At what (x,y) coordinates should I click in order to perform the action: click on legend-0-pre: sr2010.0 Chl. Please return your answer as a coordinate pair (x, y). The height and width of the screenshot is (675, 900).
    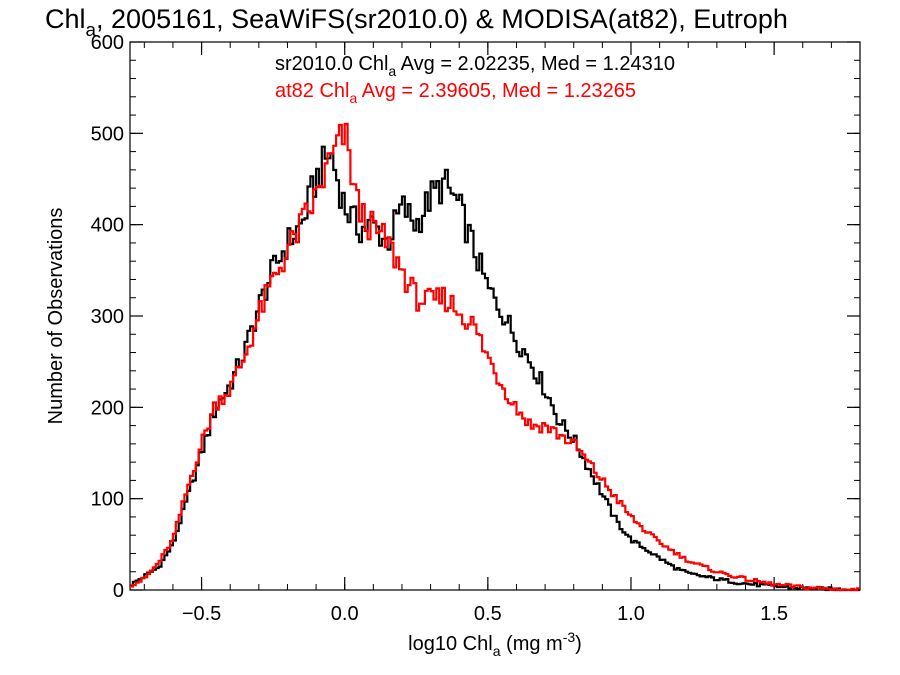
    Looking at the image, I should click on (331, 64).